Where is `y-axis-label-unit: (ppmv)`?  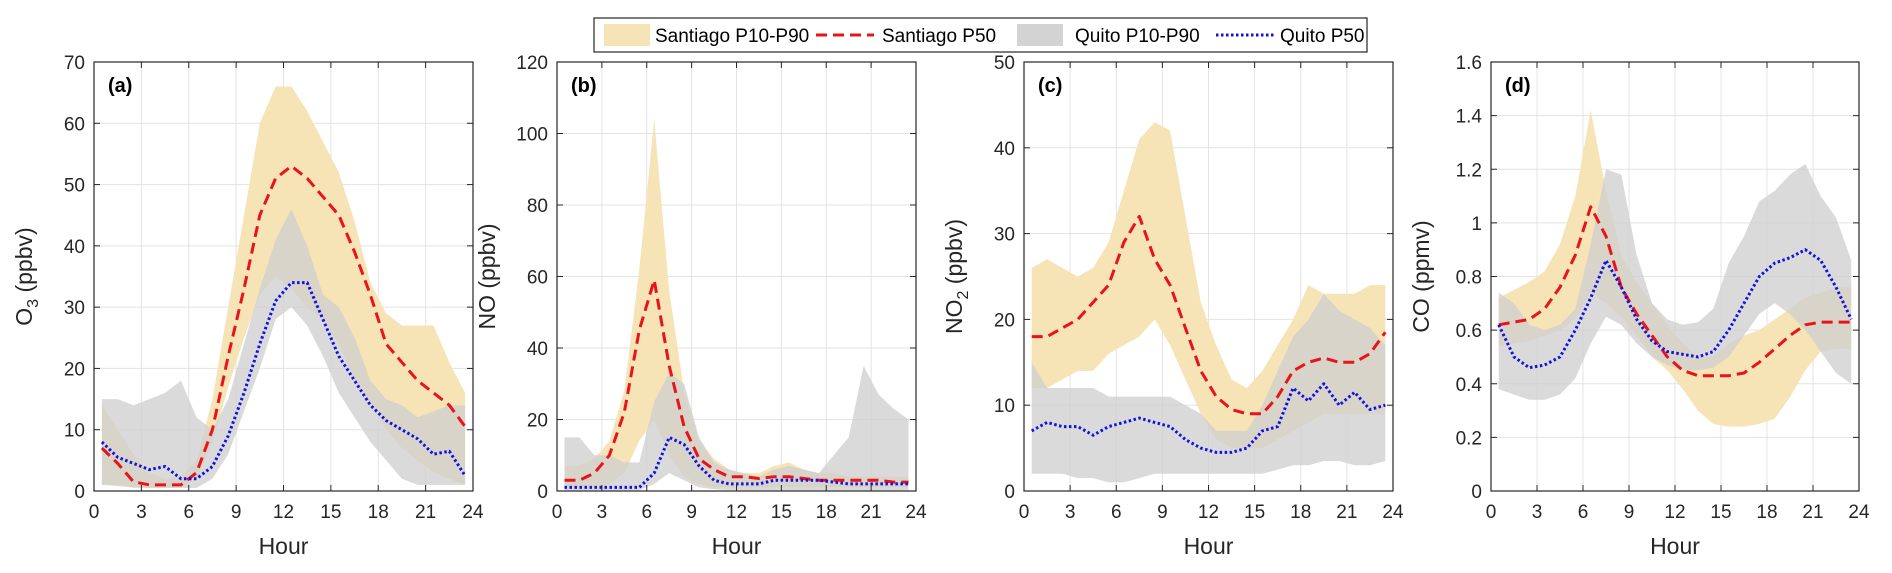
y-axis-label-unit: (ppmv) is located at coordinates (1421, 259).